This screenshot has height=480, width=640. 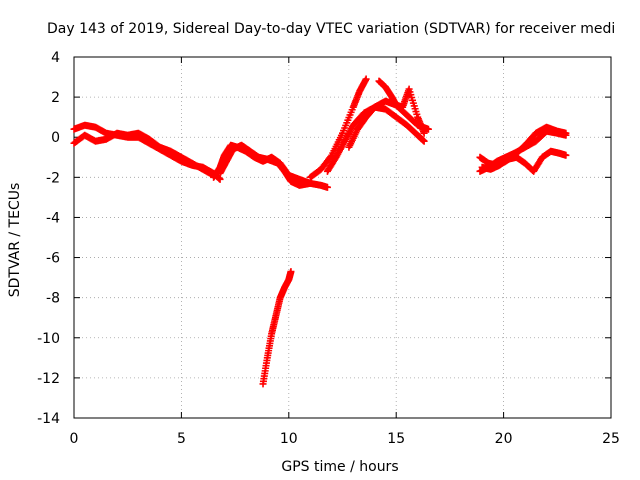 What do you see at coordinates (53, 259) in the screenshot?
I see `y-tick-label: -6` at bounding box center [53, 259].